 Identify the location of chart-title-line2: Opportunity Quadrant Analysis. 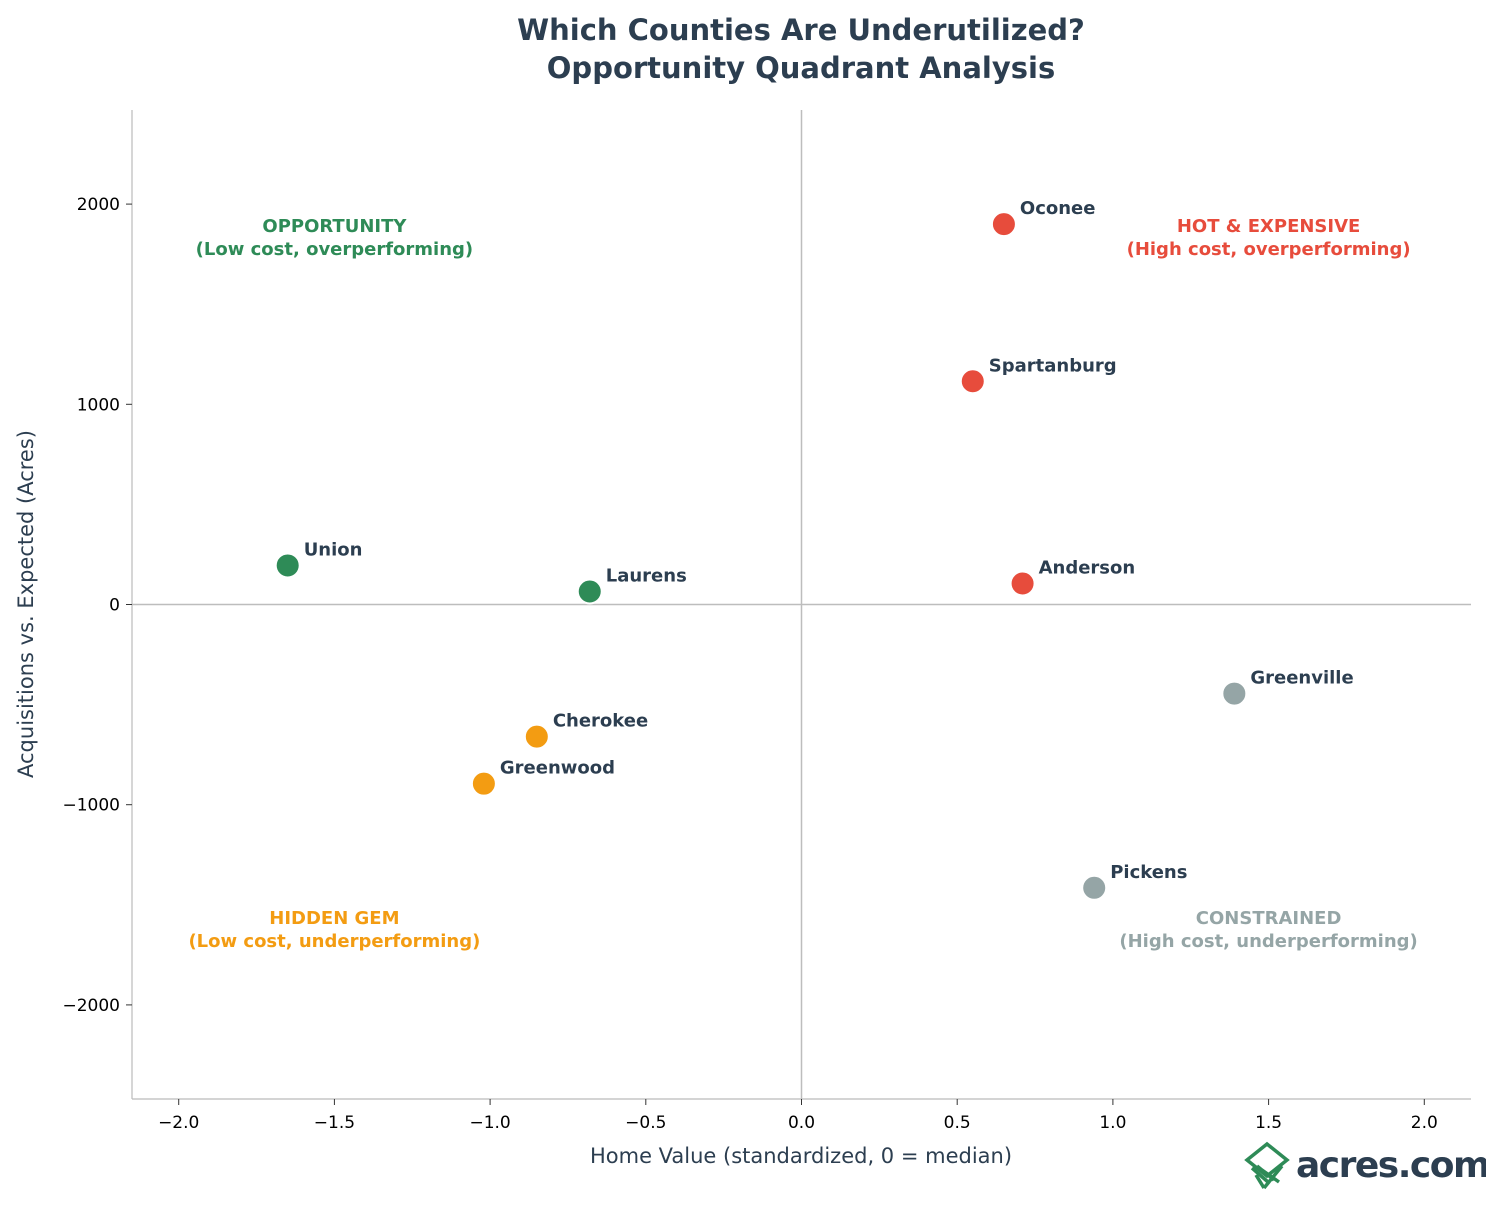
(801, 68).